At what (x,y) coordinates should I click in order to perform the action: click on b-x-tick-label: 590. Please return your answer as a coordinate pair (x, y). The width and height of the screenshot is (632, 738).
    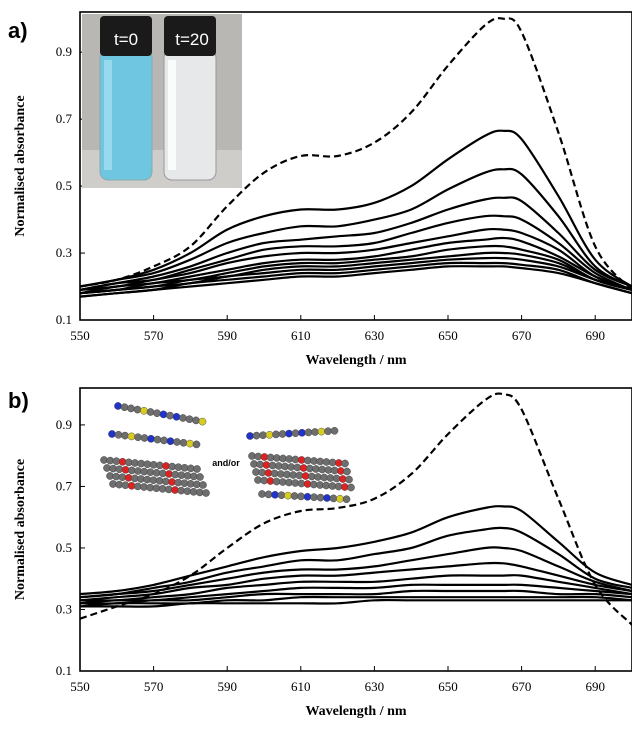
    Looking at the image, I should click on (227, 686).